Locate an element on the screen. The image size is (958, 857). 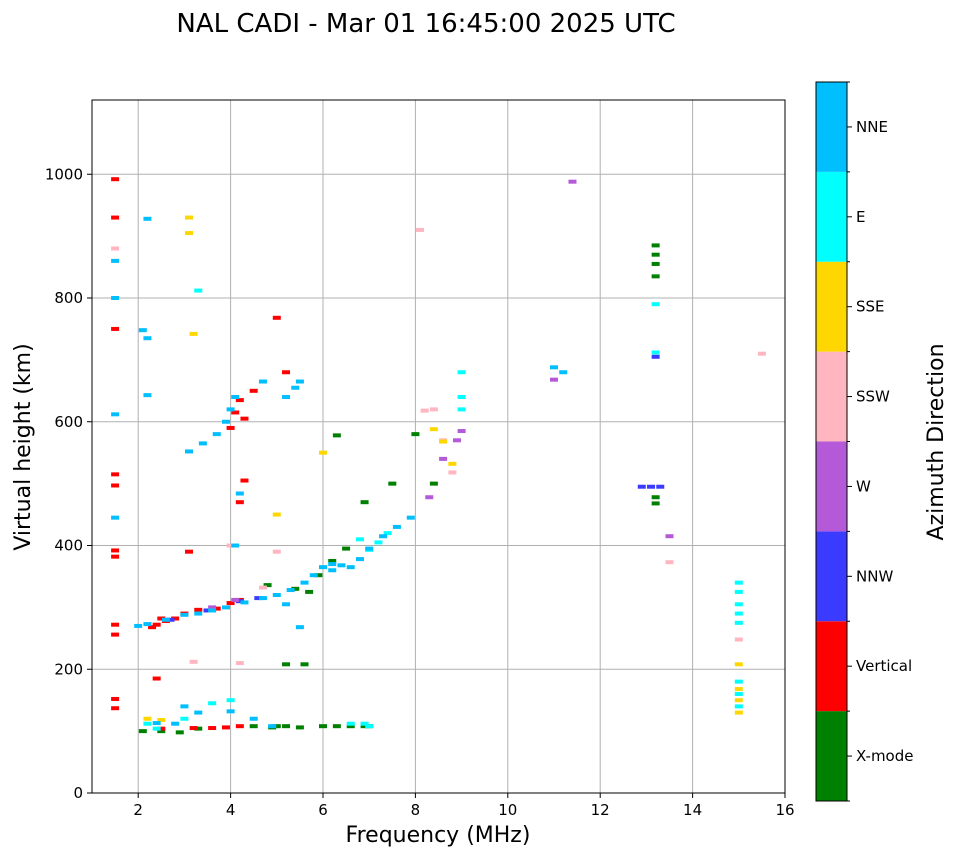
x-tick-label: 8 is located at coordinates (416, 810).